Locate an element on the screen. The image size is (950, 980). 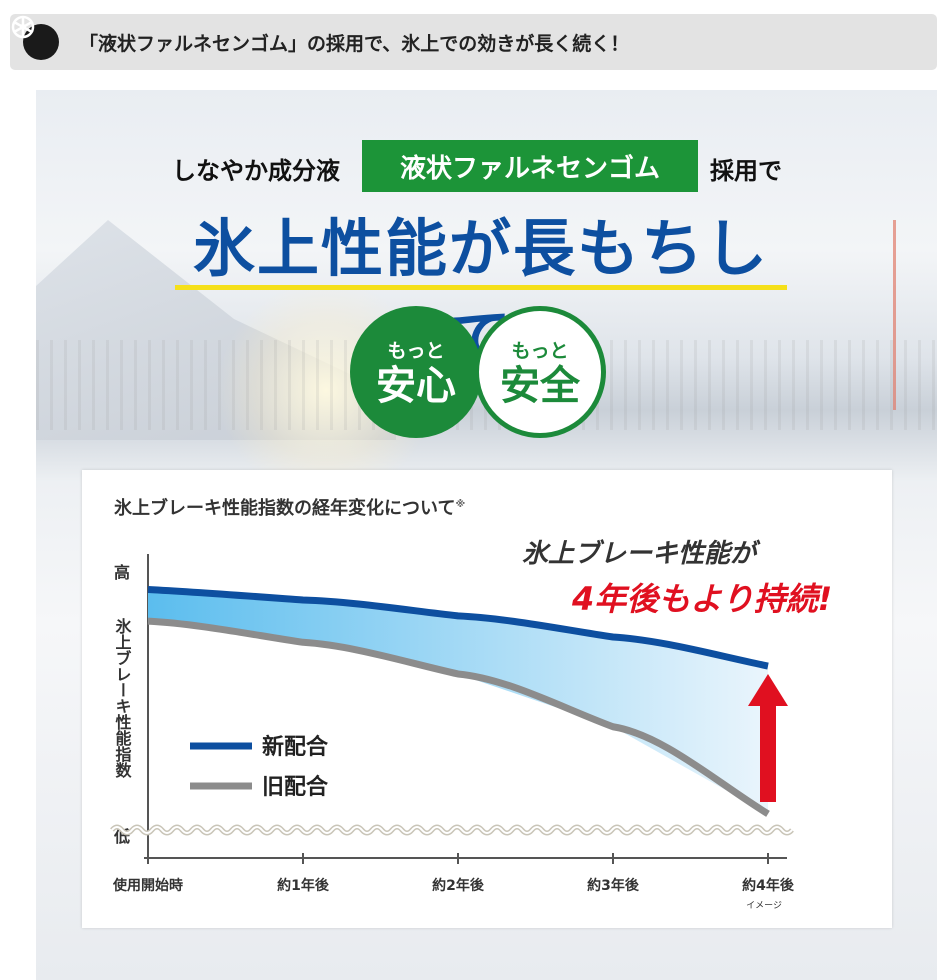
x-tick-label: 約2年後 is located at coordinates (458, 885).